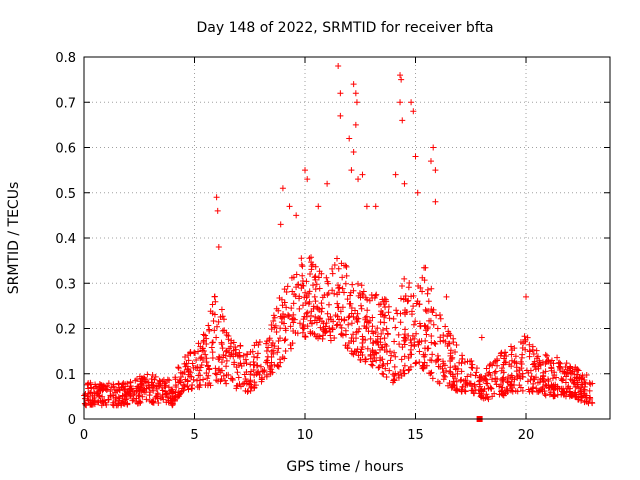  I want to click on y-tick-label: 0.6, so click(65, 149).